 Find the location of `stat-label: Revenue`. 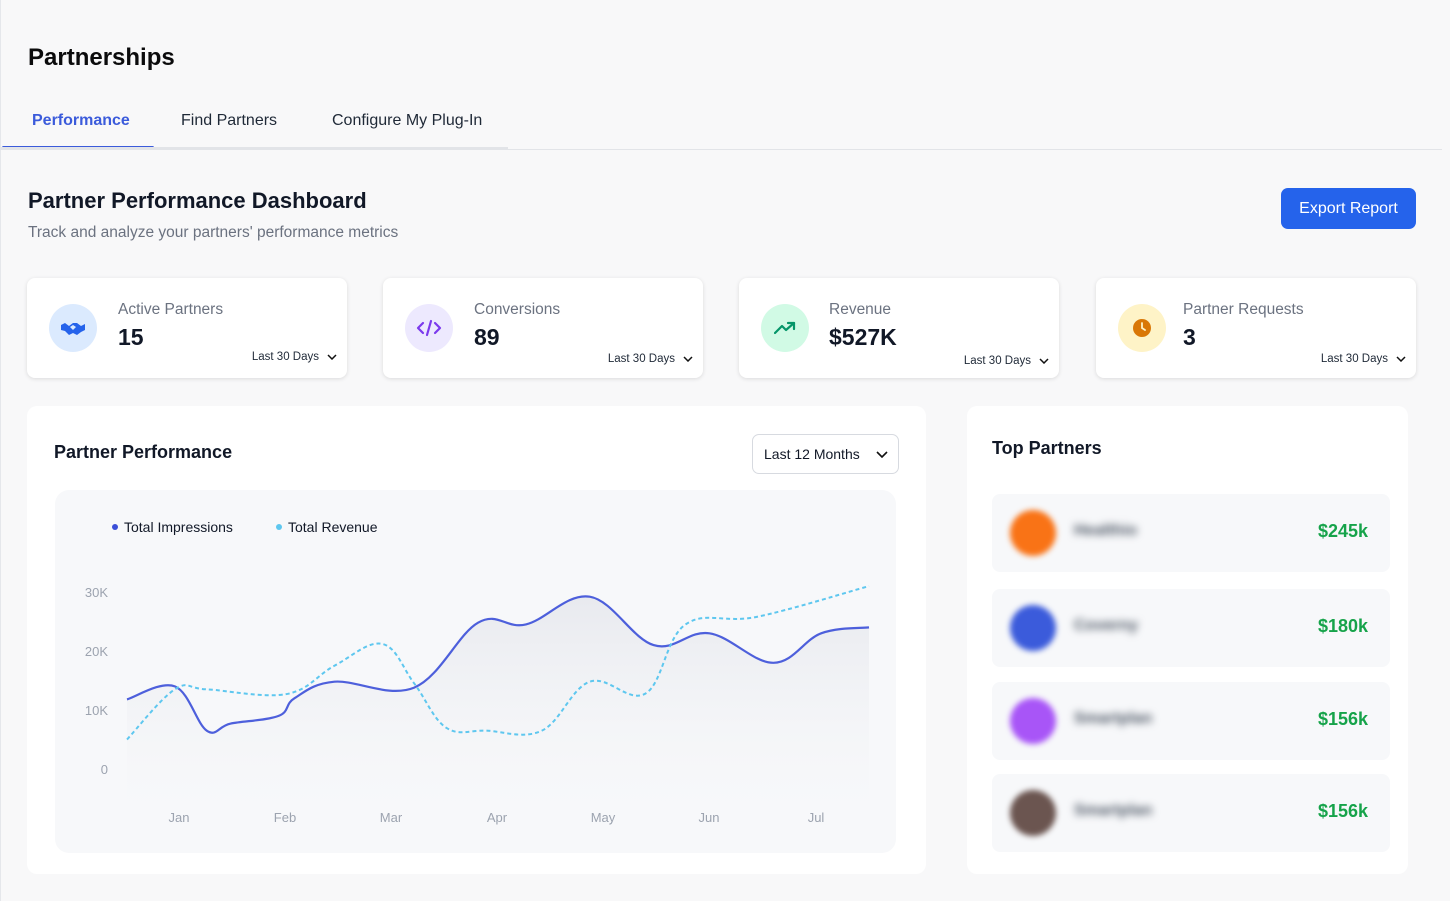

stat-label: Revenue is located at coordinates (860, 309).